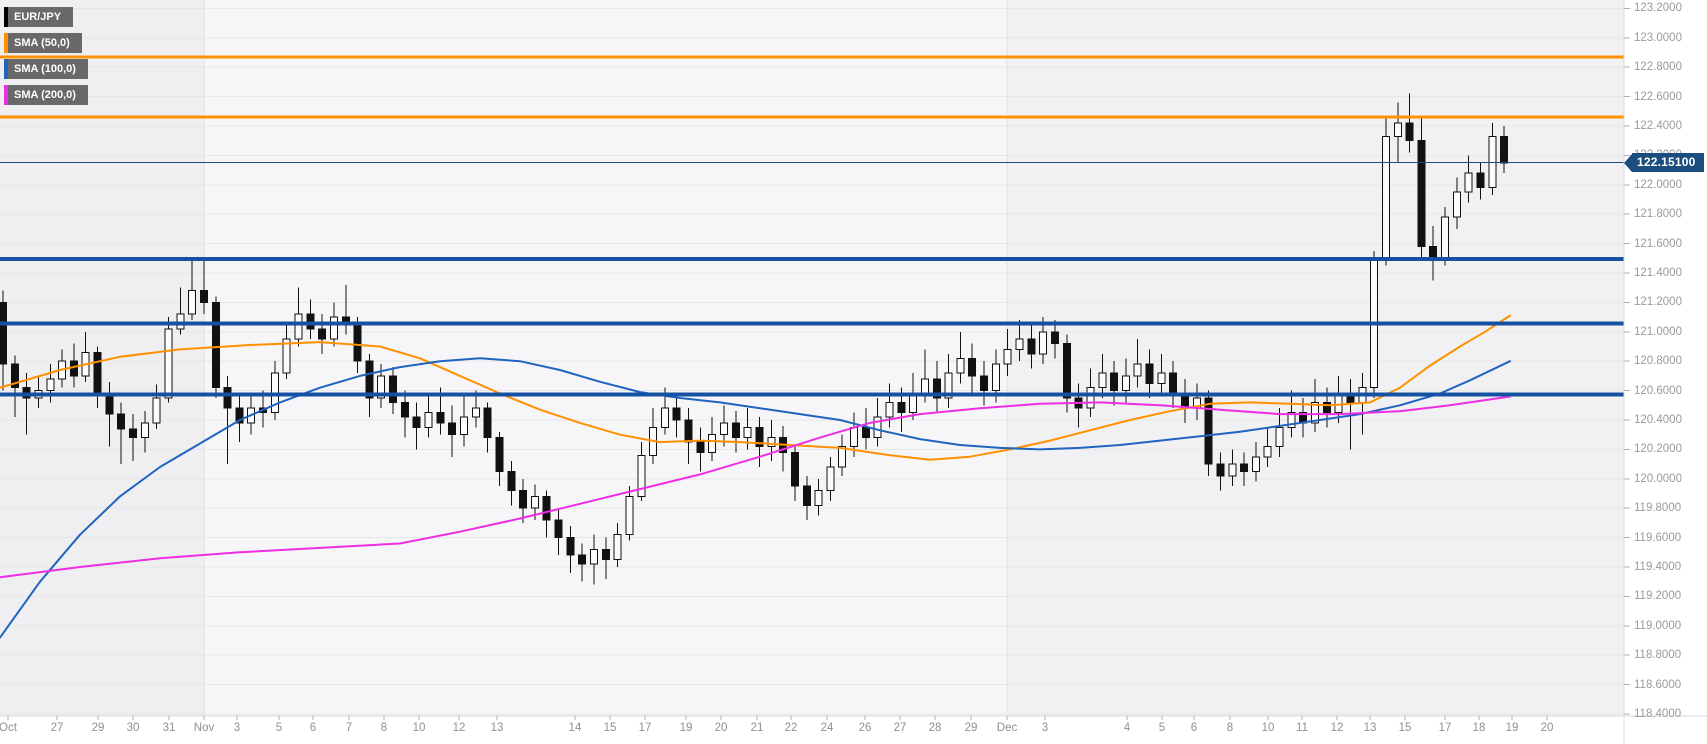  What do you see at coordinates (1658, 420) in the screenshot?
I see `price-axis-label: 120.4000` at bounding box center [1658, 420].